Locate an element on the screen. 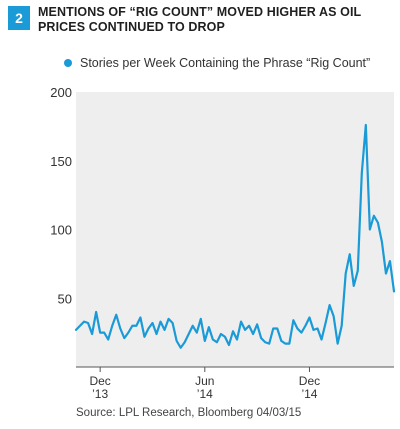 The image size is (400, 429). y-tick-label: 200 is located at coordinates (61, 92).